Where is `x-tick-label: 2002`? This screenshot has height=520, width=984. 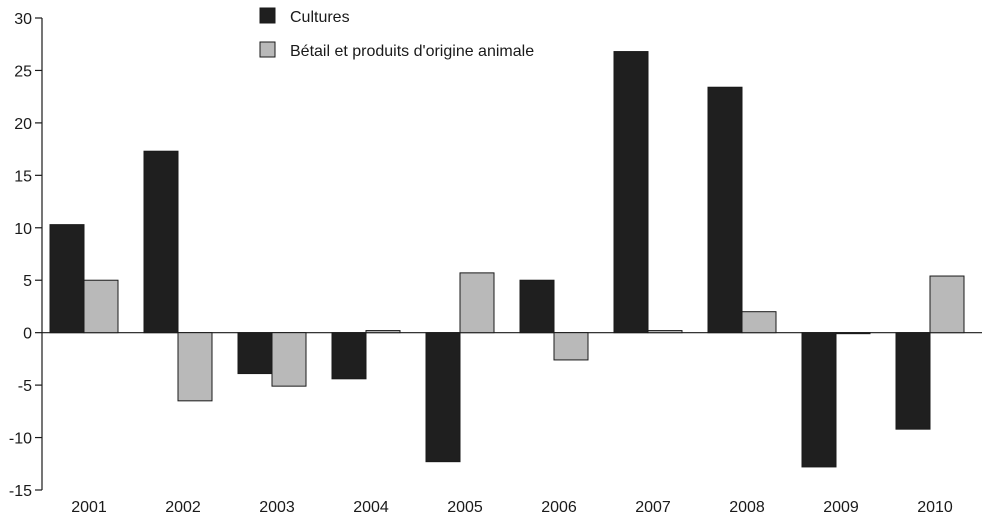
x-tick-label: 2002 is located at coordinates (183, 507).